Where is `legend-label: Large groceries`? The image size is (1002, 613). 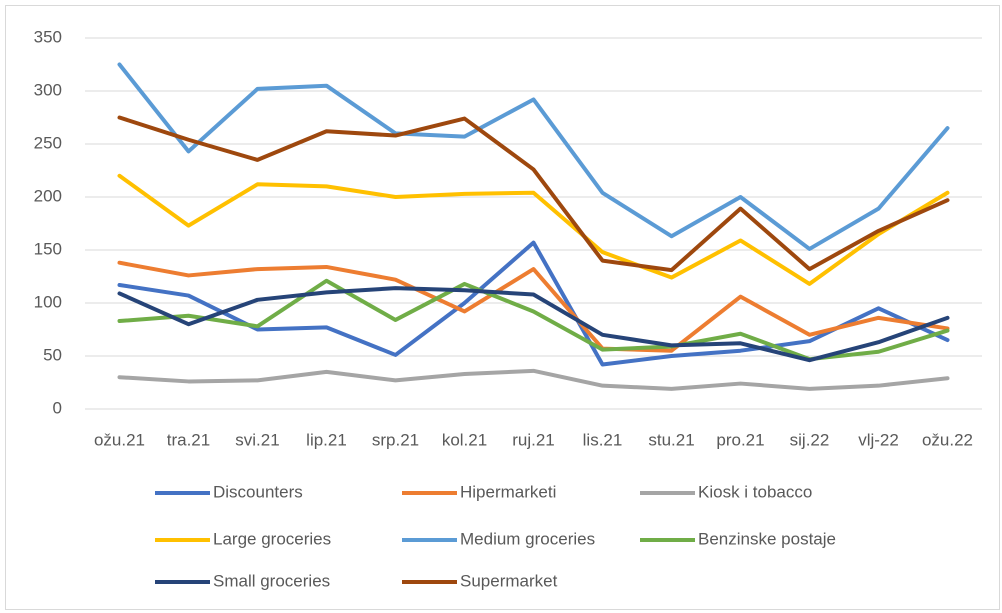 legend-label: Large groceries is located at coordinates (272, 538).